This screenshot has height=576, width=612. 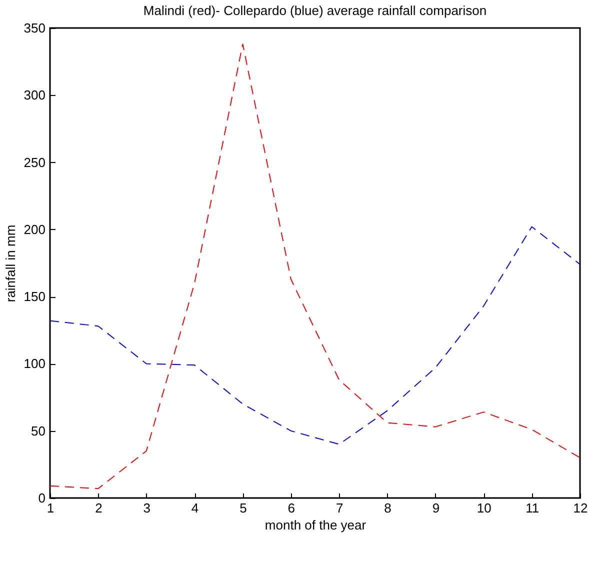 What do you see at coordinates (35, 364) in the screenshot?
I see `y-tick-label: 100` at bounding box center [35, 364].